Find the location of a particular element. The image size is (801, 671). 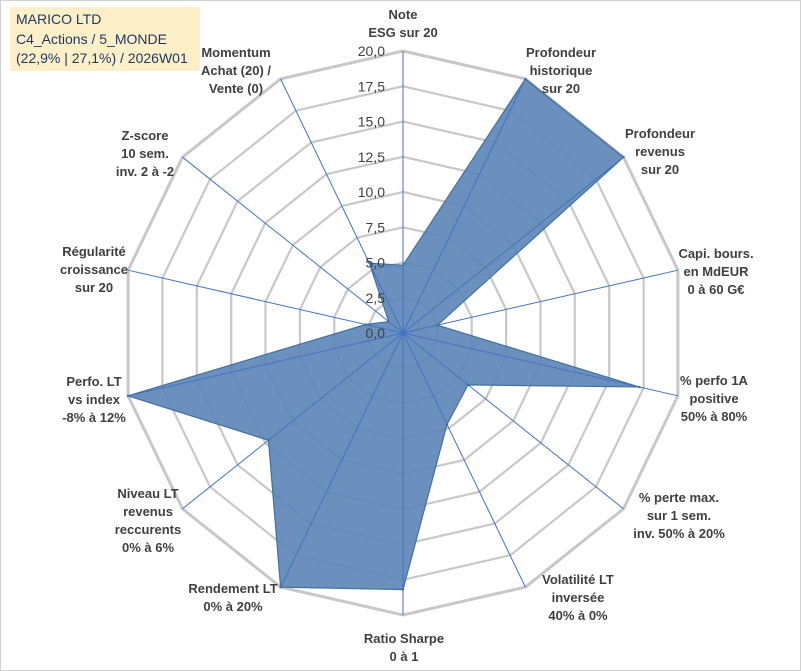

tick-label-0: 0,0 is located at coordinates (376, 333).